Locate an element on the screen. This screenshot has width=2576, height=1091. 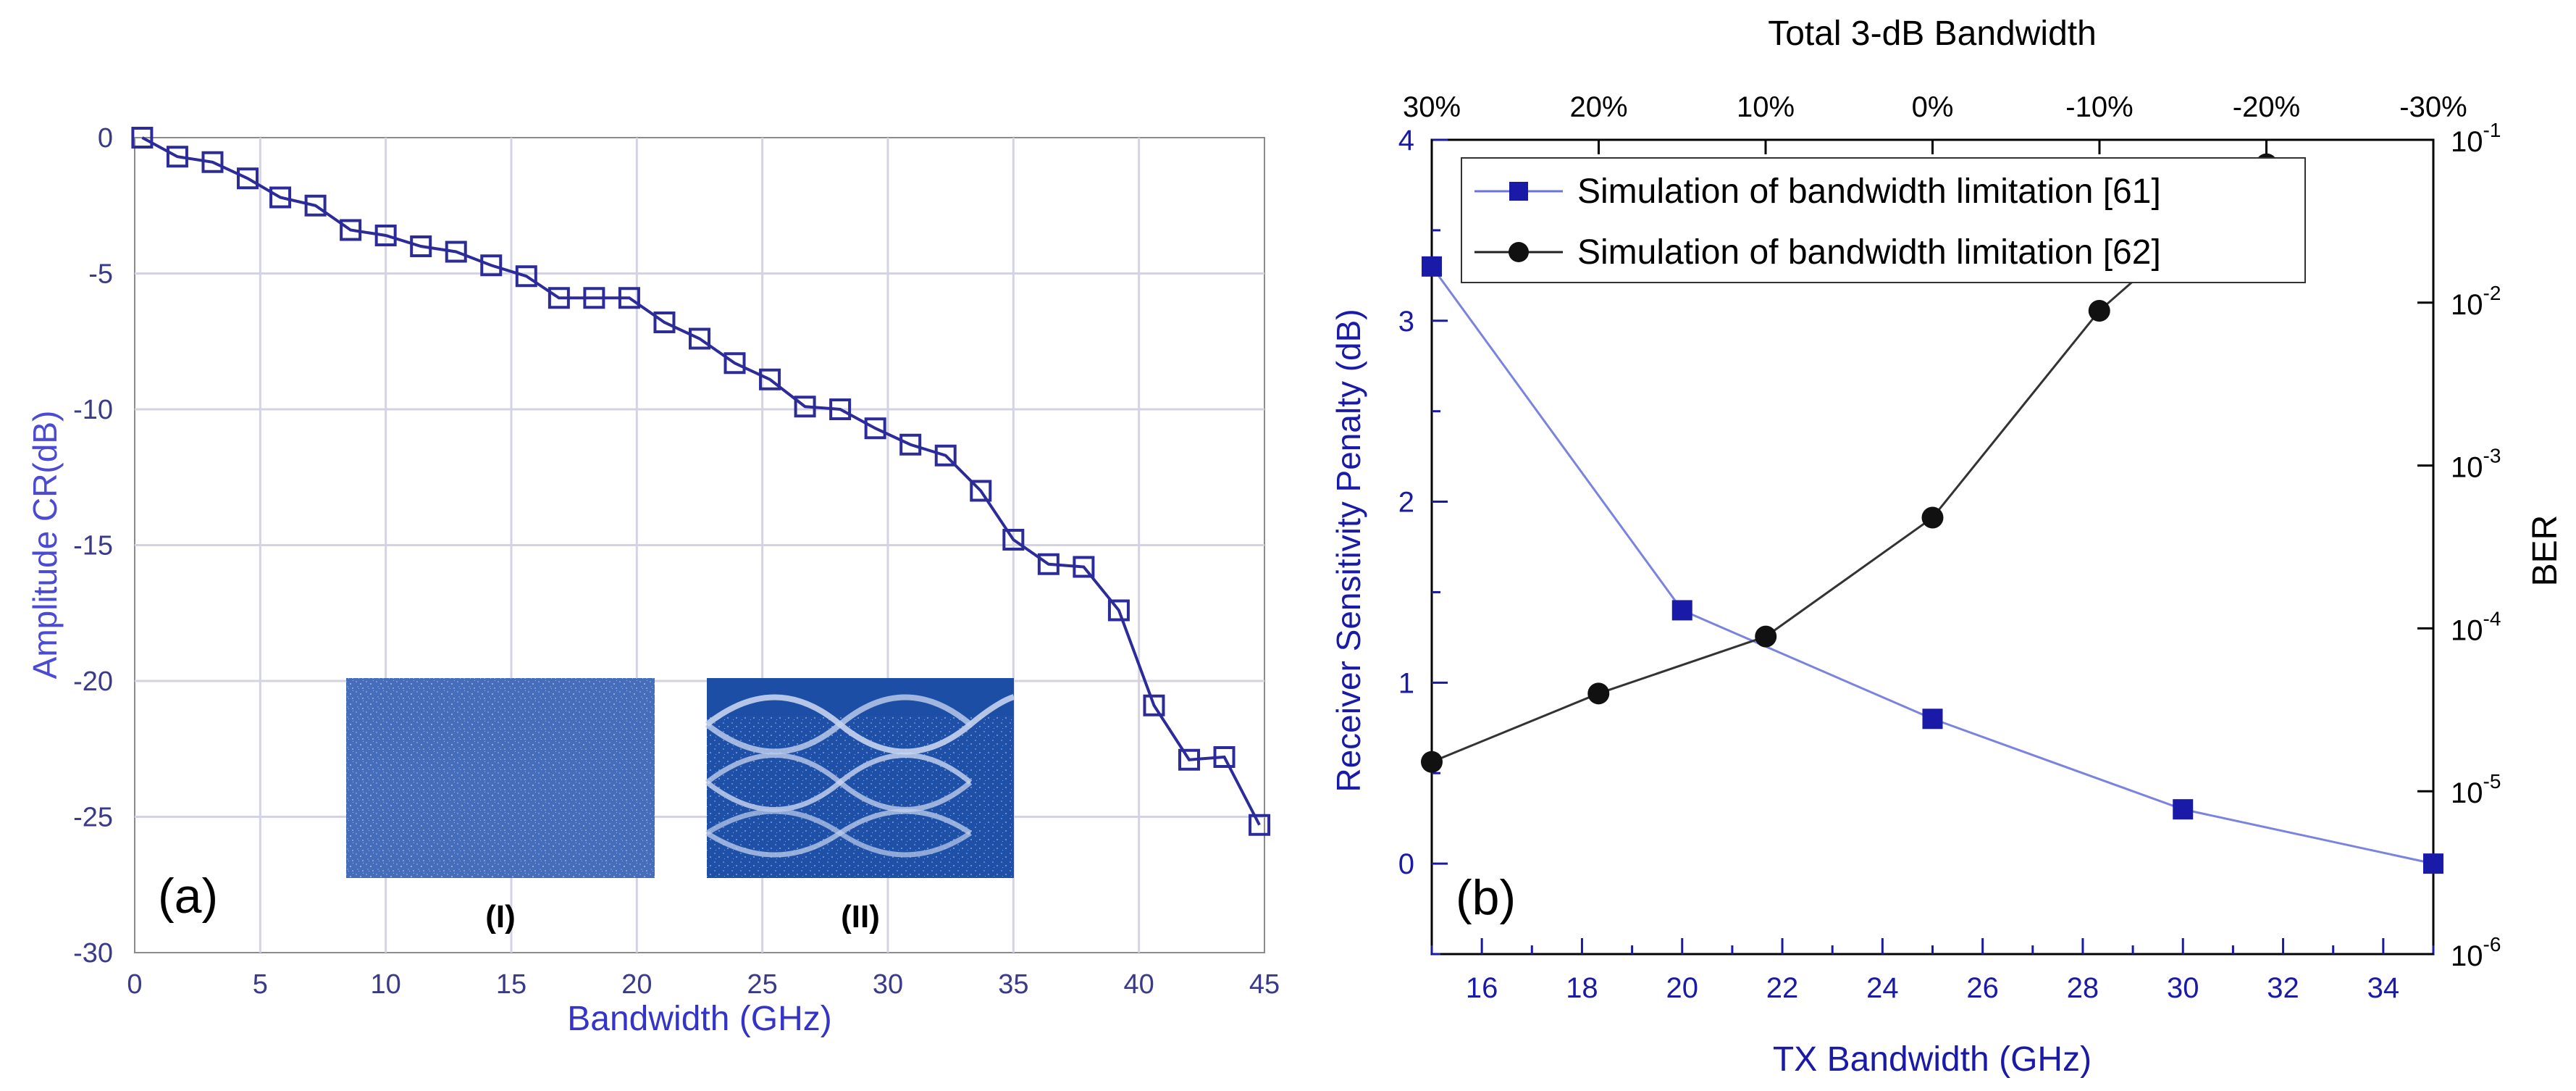
panel-a-x-tick-label: 25 is located at coordinates (762, 985).